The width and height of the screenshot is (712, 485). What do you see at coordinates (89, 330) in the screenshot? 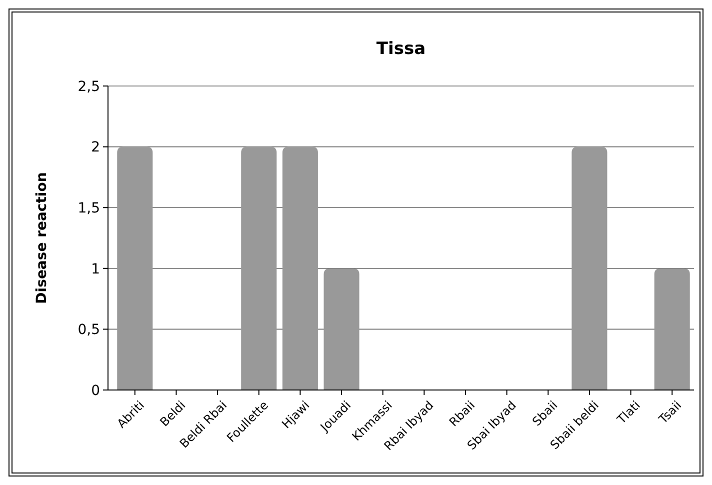
I see `y-tick-label: 0,5` at bounding box center [89, 330].